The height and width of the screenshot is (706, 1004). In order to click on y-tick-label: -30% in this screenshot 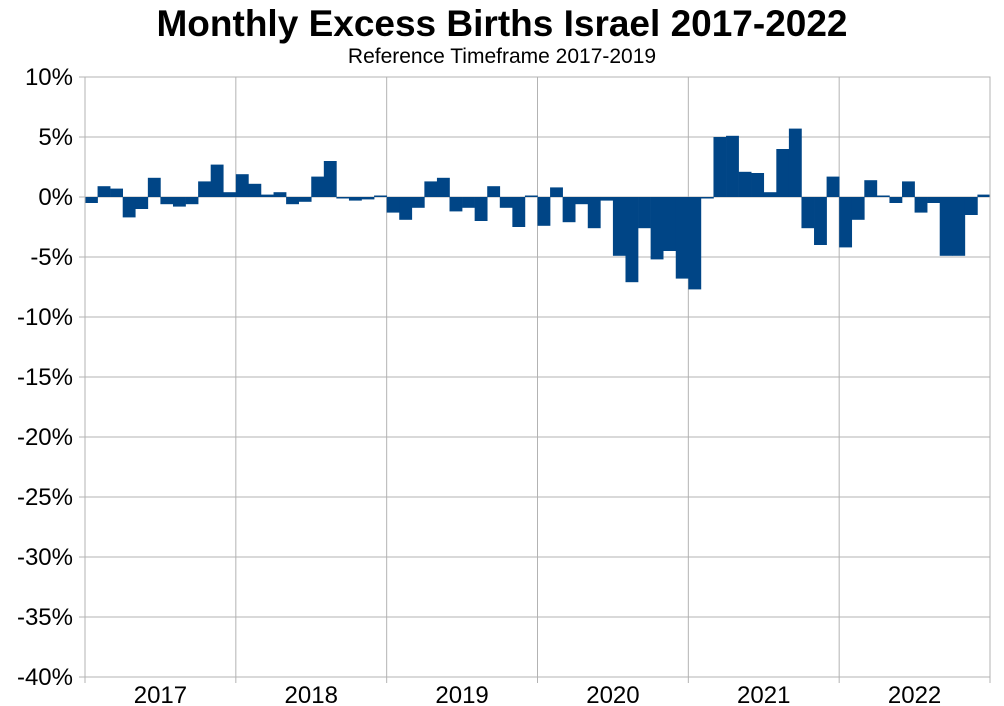, I will do `click(45, 557)`.